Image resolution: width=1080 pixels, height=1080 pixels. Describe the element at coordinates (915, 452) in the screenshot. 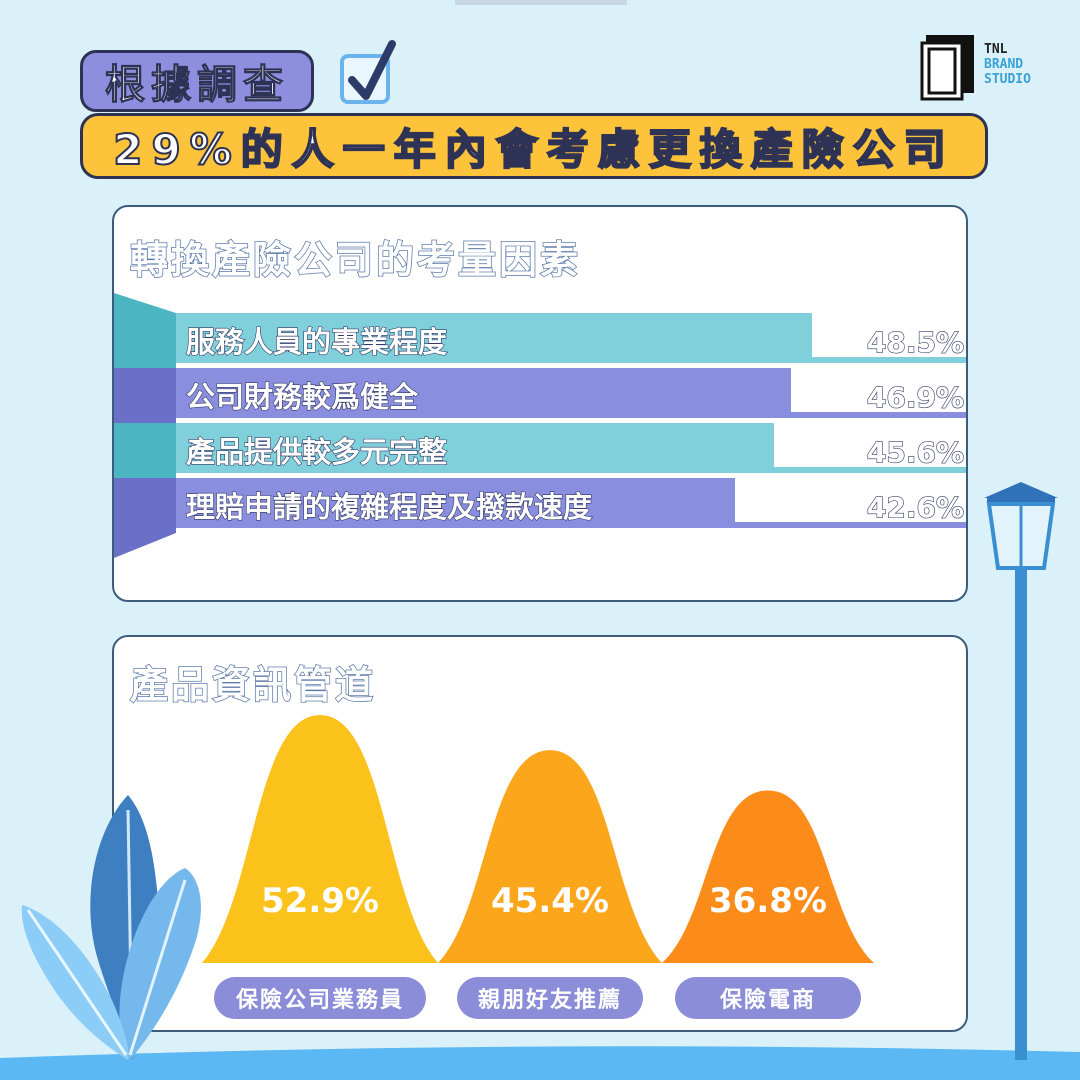

I see `factor-value-label: 45.6%` at that location.